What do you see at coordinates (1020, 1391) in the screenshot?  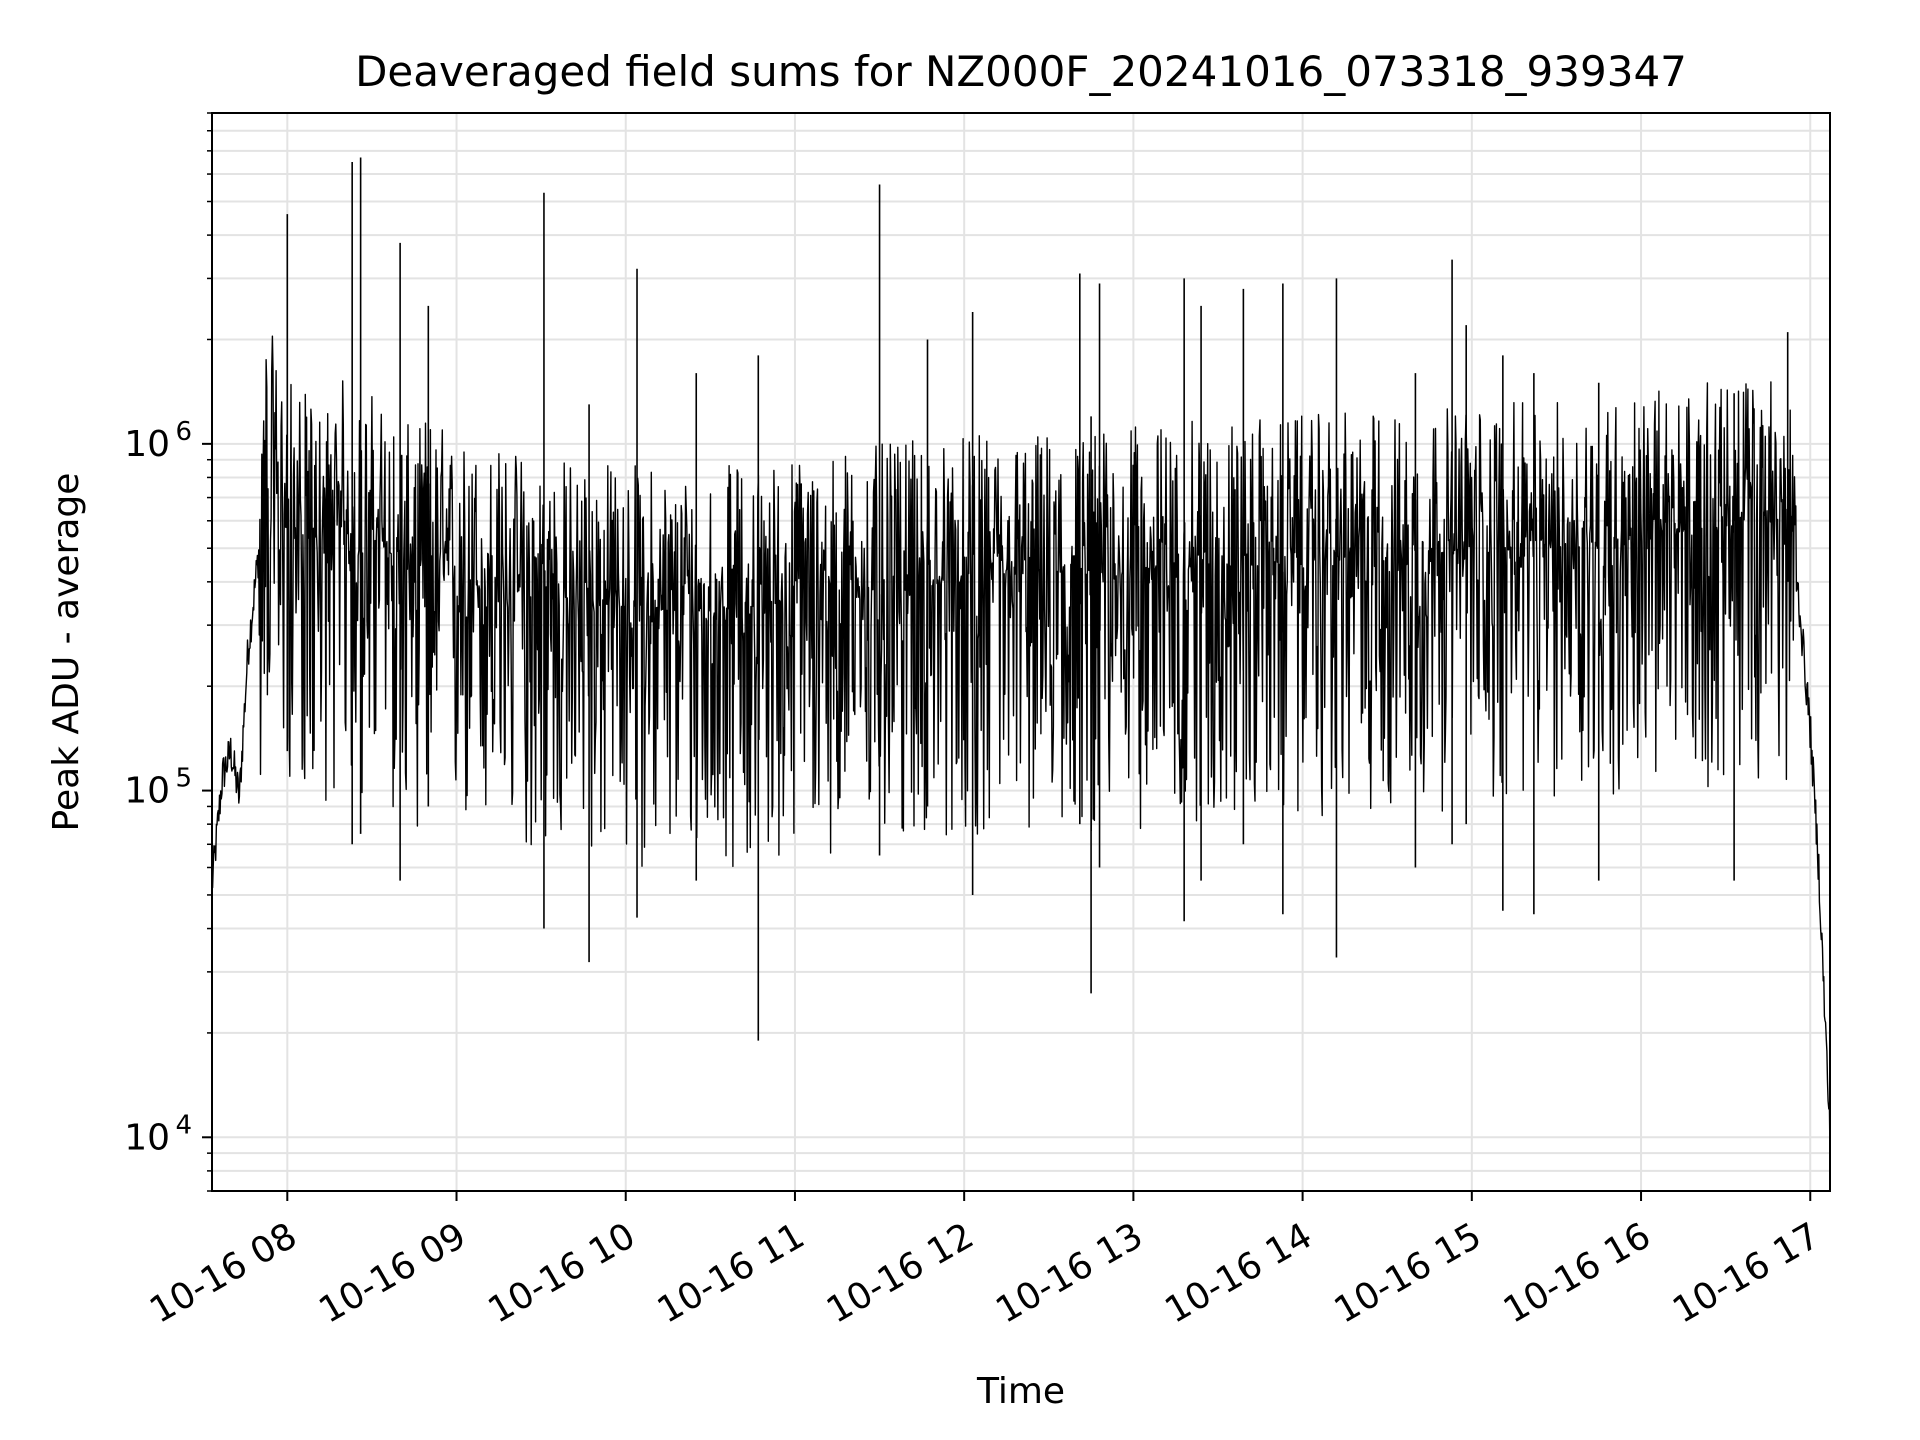 I see `x-axis-label: Time` at bounding box center [1020, 1391].